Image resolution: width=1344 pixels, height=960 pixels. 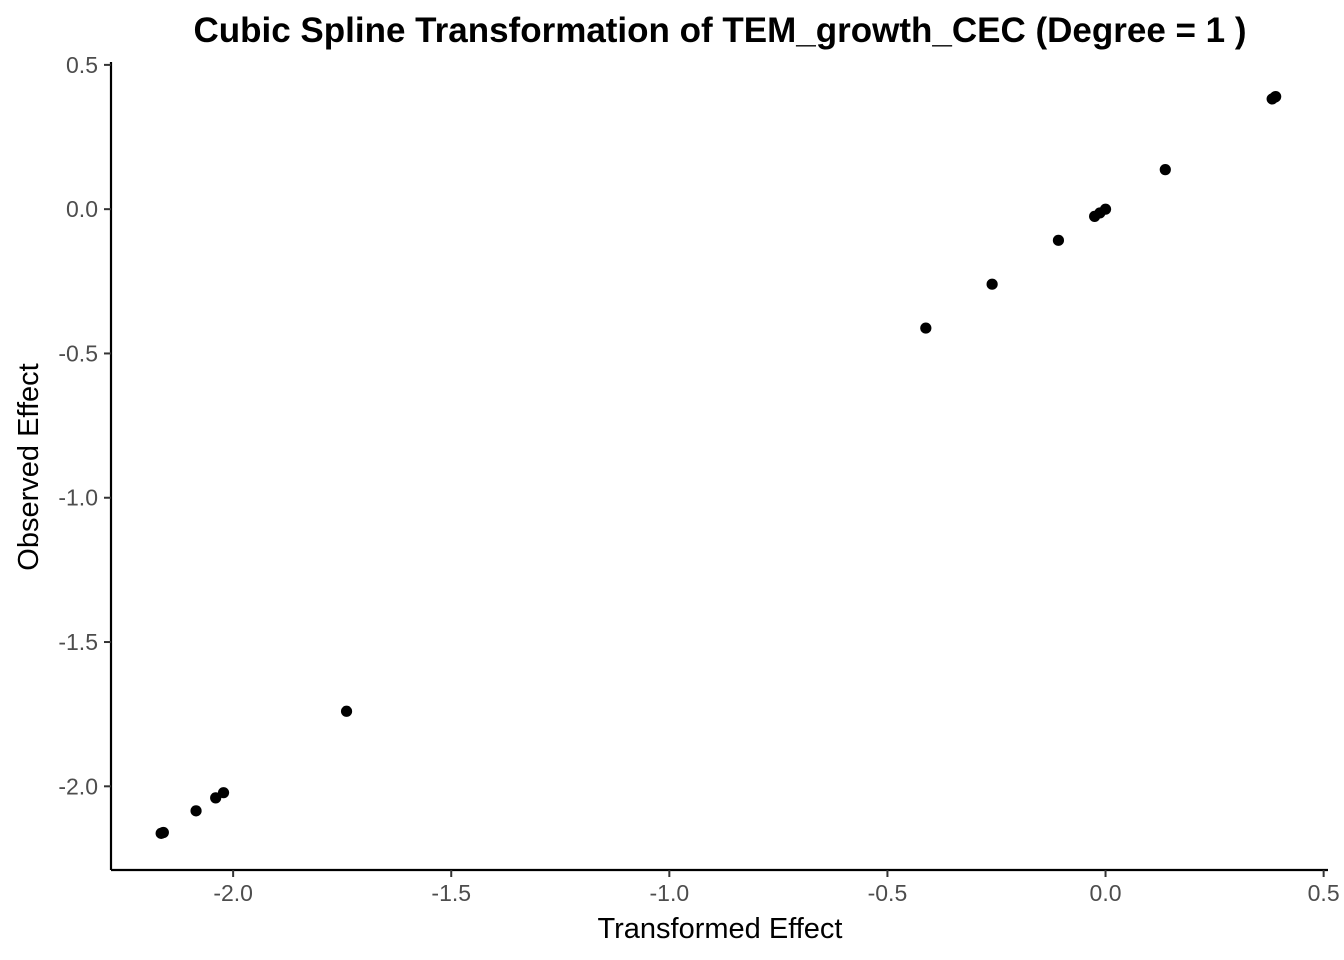 I want to click on y-tick-label: -1.0, so click(x=78, y=498).